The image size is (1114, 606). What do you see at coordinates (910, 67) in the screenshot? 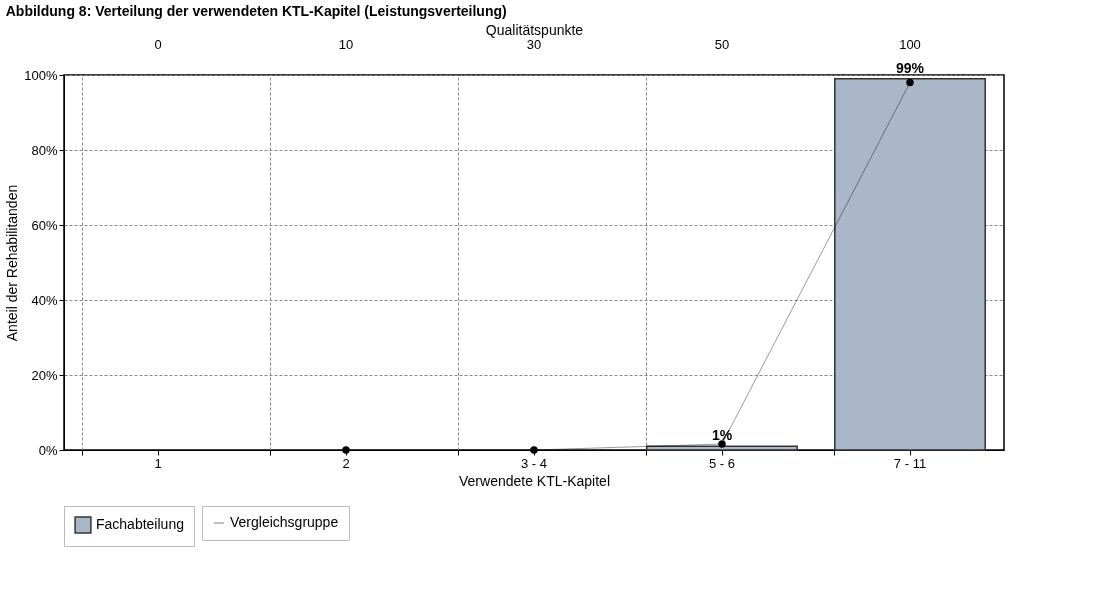
I see `data-label: 99%` at bounding box center [910, 67].